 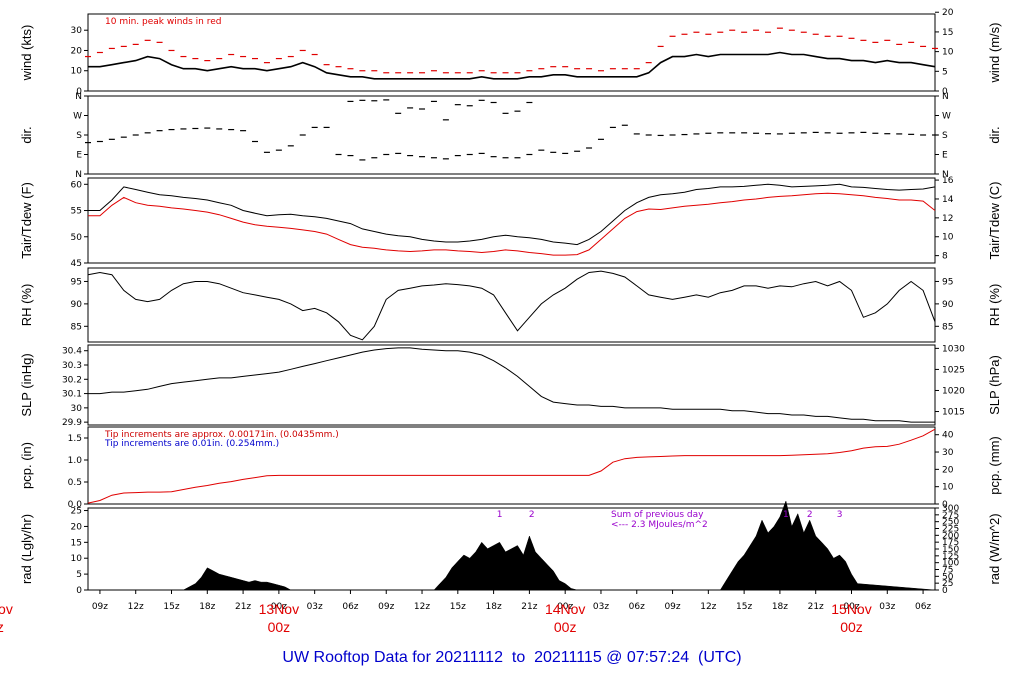 I want to click on slp-ylabel-right: SLP (hPa), so click(x=994, y=385).